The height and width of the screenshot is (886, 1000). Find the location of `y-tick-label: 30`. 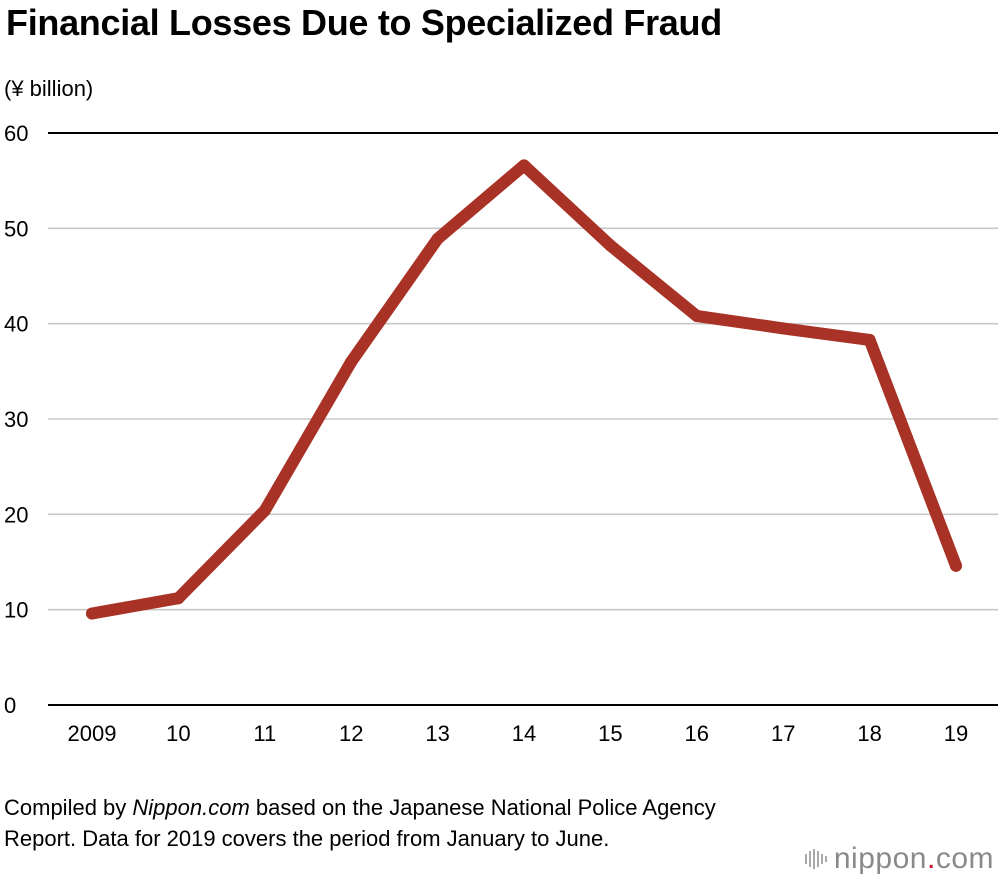

y-tick-label: 30 is located at coordinates (16, 419).